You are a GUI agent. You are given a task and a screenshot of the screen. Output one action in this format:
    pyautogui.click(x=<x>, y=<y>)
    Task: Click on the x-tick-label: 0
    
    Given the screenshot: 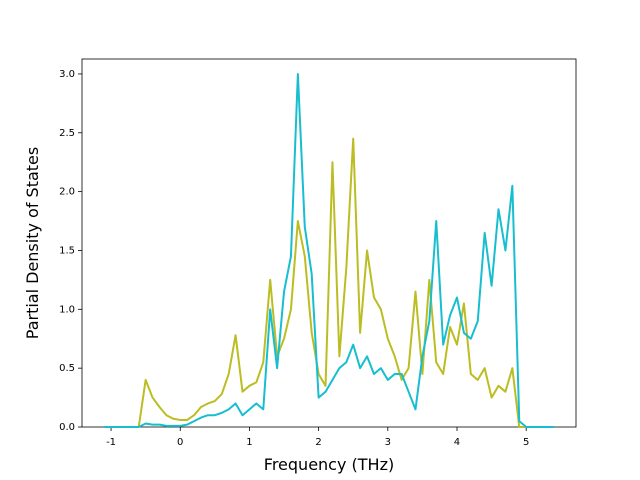 What is the action you would take?
    pyautogui.click(x=180, y=442)
    